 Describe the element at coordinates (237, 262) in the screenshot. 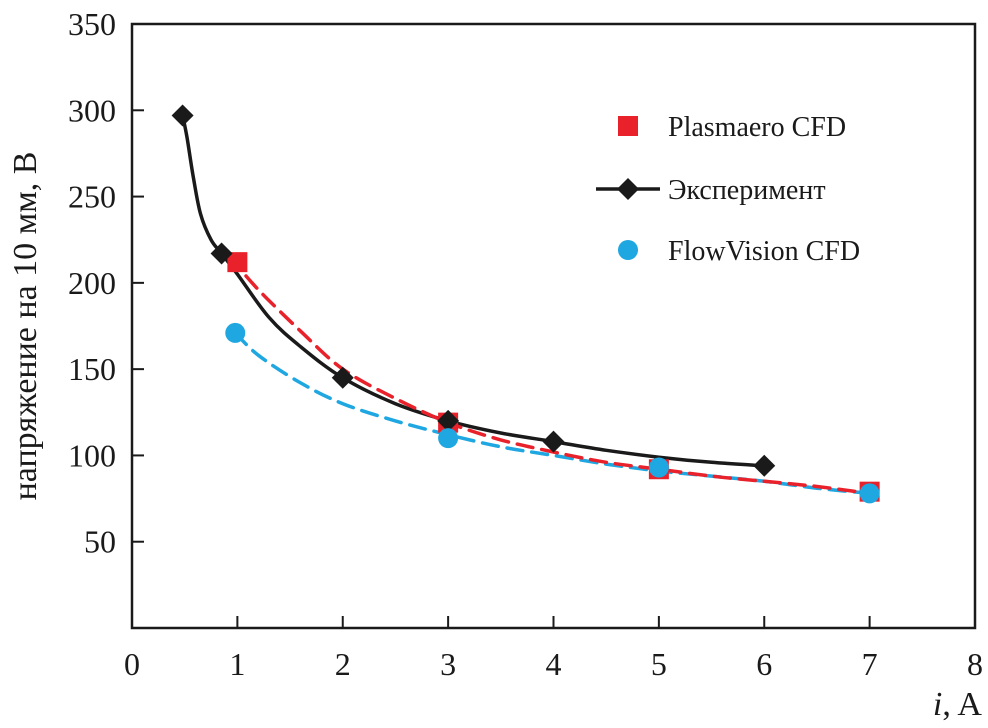

I see `point-plasmaero-cfd` at that location.